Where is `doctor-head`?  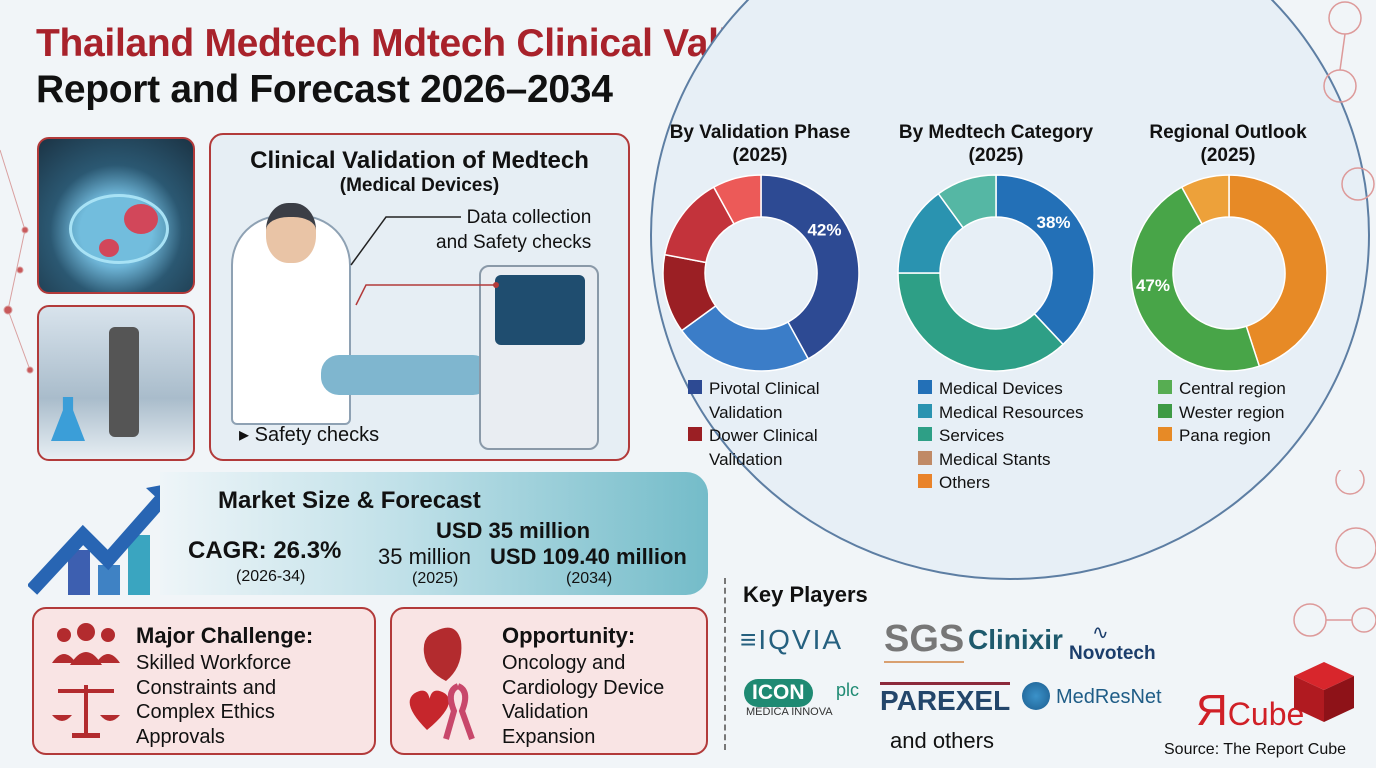
doctor-head is located at coordinates (291, 233).